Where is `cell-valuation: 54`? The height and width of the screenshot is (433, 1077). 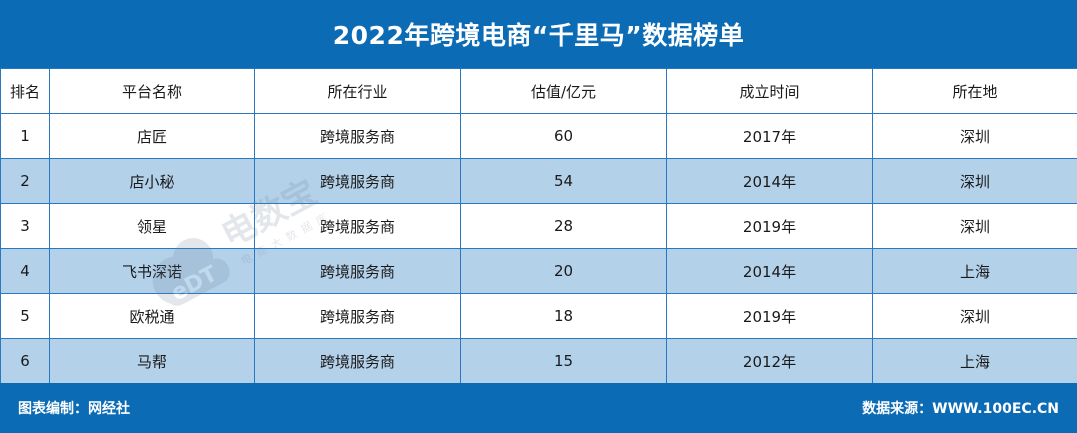 cell-valuation: 54 is located at coordinates (563, 181).